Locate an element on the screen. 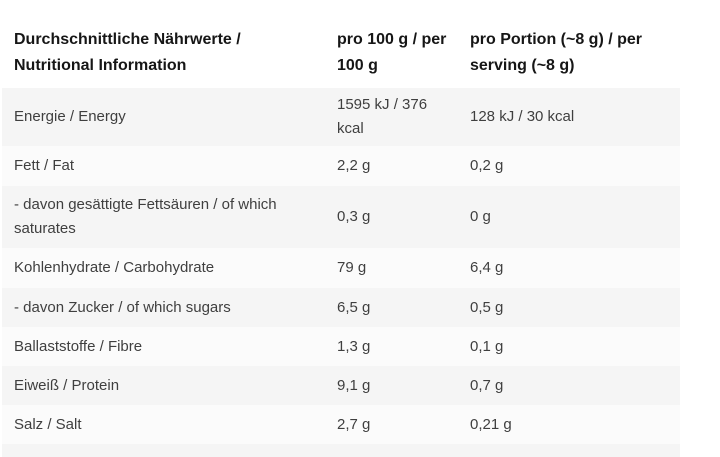  row-value-per-100g: 0,3 g is located at coordinates (354, 216).